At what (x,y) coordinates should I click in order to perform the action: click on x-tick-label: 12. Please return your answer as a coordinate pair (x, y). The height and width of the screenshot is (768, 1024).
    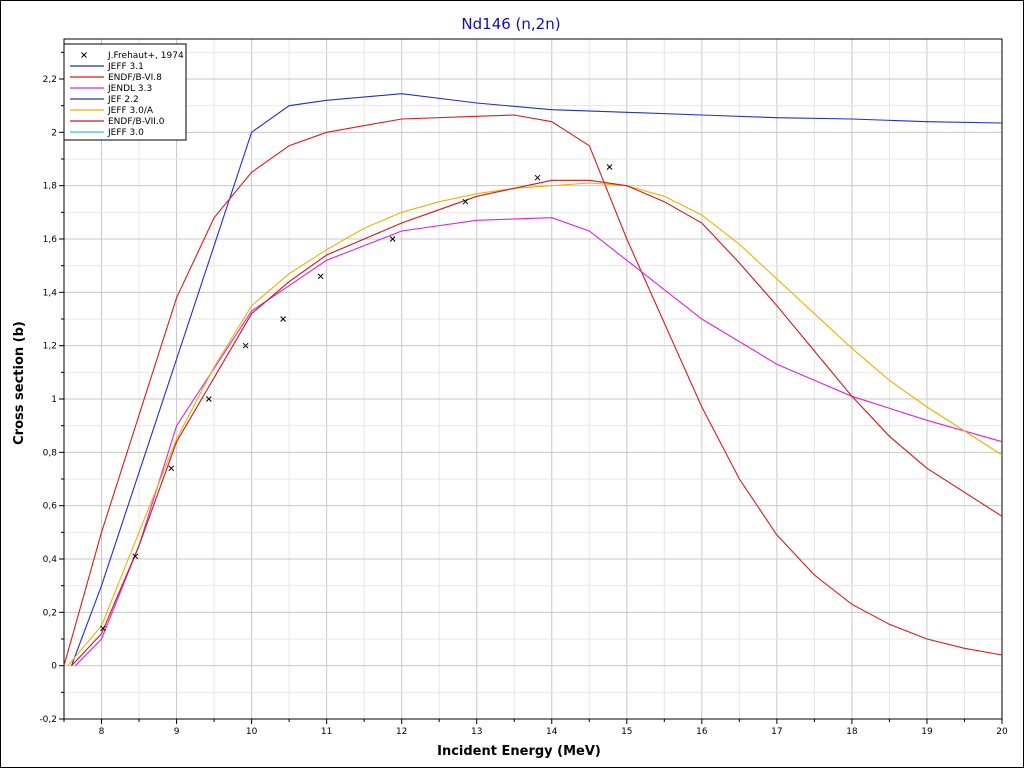
    Looking at the image, I should click on (401, 732).